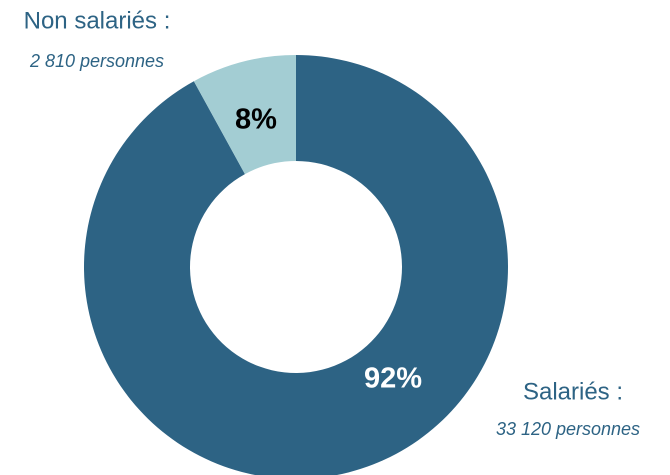 Image resolution: width=670 pixels, height=475 pixels. I want to click on value-label: 92%, so click(393, 379).